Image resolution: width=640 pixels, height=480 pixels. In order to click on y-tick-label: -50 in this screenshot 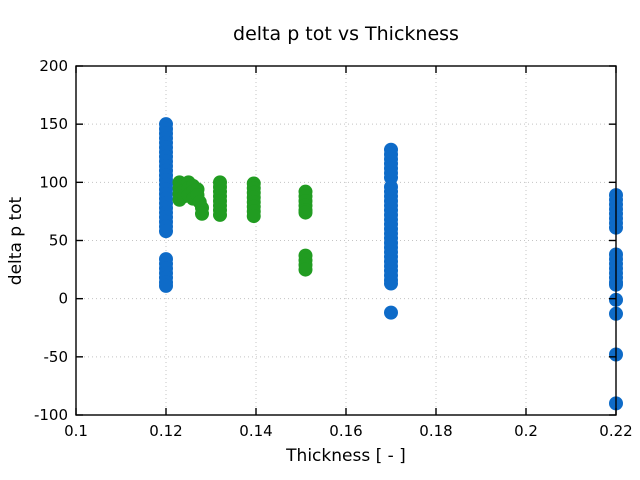, I will do `click(56, 357)`.